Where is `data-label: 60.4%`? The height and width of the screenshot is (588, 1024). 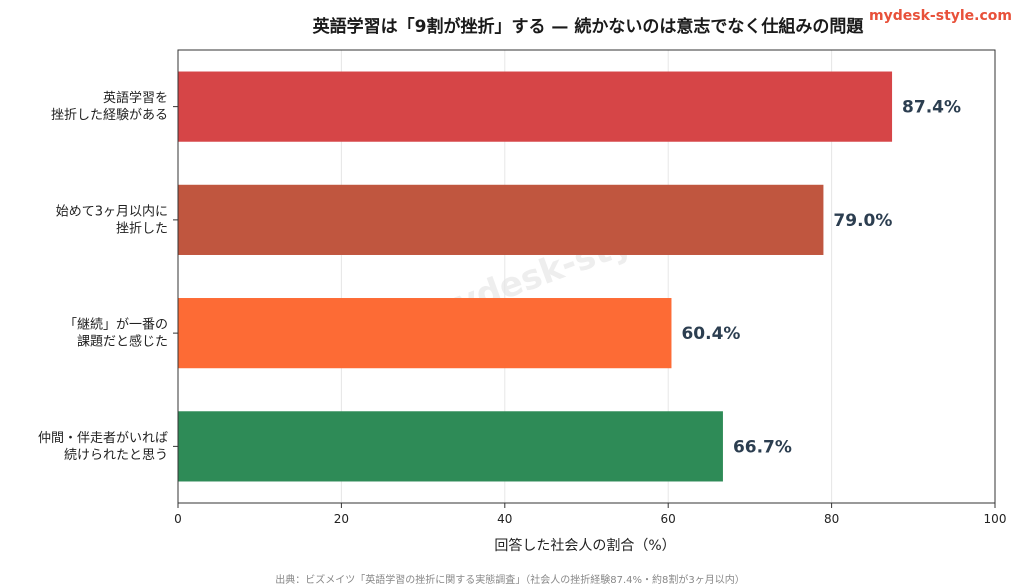 data-label: 60.4% is located at coordinates (710, 334).